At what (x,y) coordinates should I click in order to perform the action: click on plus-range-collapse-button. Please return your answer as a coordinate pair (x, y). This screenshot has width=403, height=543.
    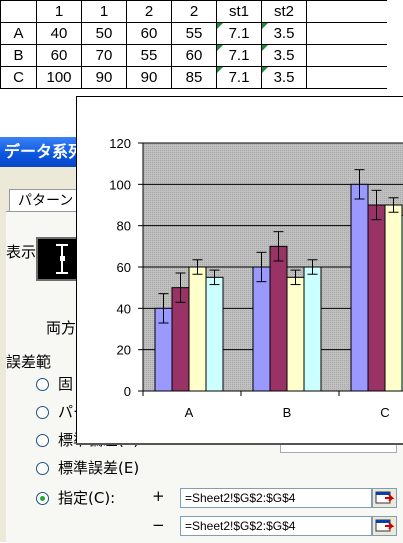
    Looking at the image, I should click on (384, 498).